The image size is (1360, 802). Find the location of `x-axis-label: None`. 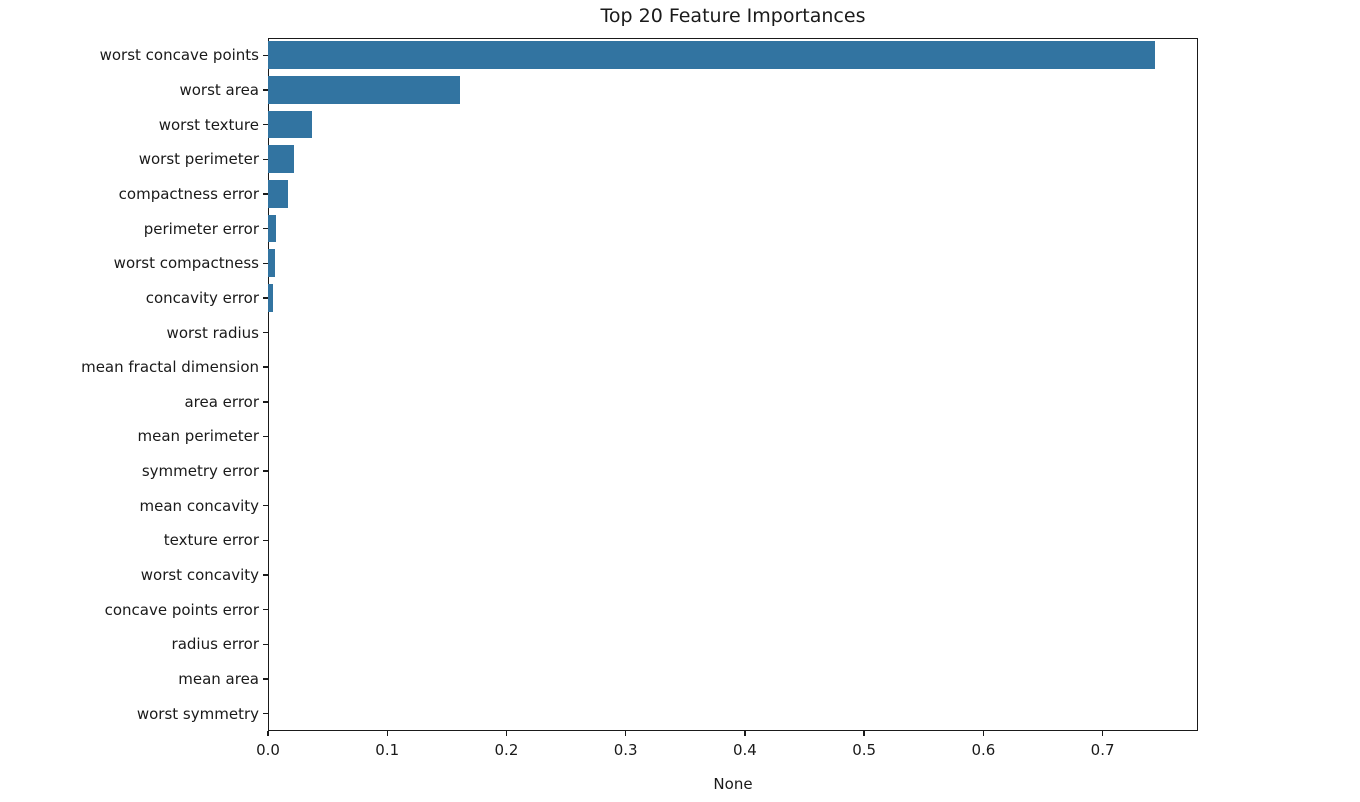

x-axis-label: None is located at coordinates (733, 784).